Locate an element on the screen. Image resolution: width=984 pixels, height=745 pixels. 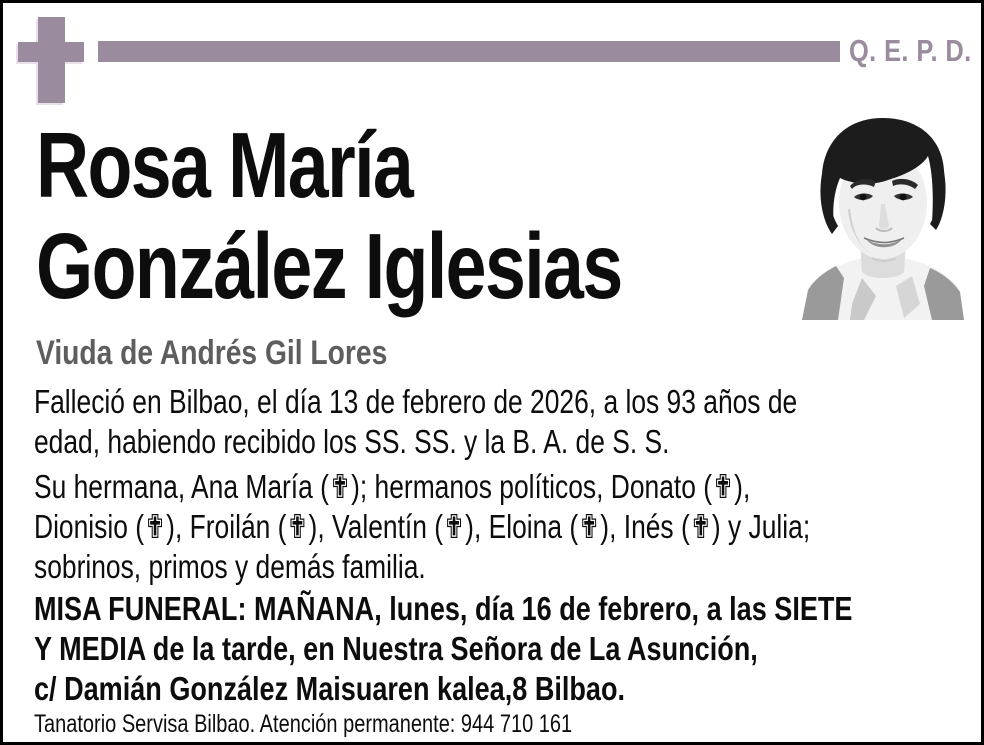
cross-horizontal-bar is located at coordinates (51, 52).